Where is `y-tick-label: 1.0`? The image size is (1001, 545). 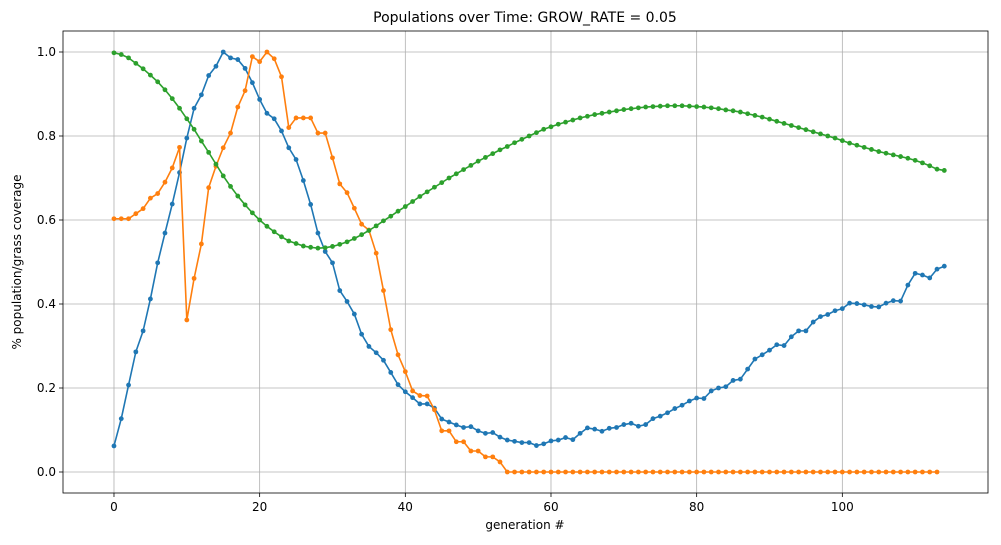
y-tick-label: 1.0 is located at coordinates (46, 52).